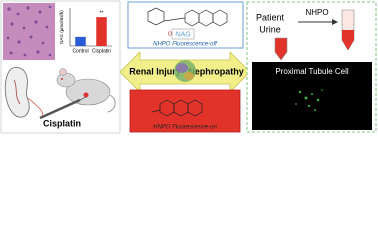 The image size is (378, 240). I want to click on probe-off-label: NHPO Fluorescence-off, so click(185, 45).